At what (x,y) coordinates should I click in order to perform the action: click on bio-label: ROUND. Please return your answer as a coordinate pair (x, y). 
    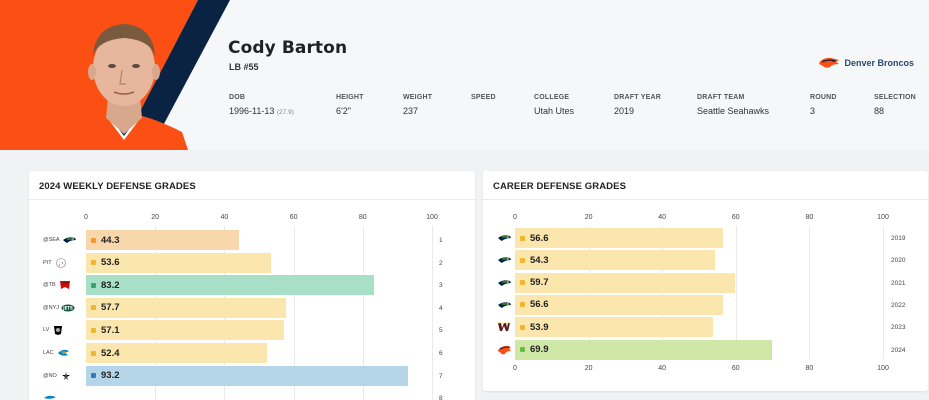
    Looking at the image, I should click on (823, 97).